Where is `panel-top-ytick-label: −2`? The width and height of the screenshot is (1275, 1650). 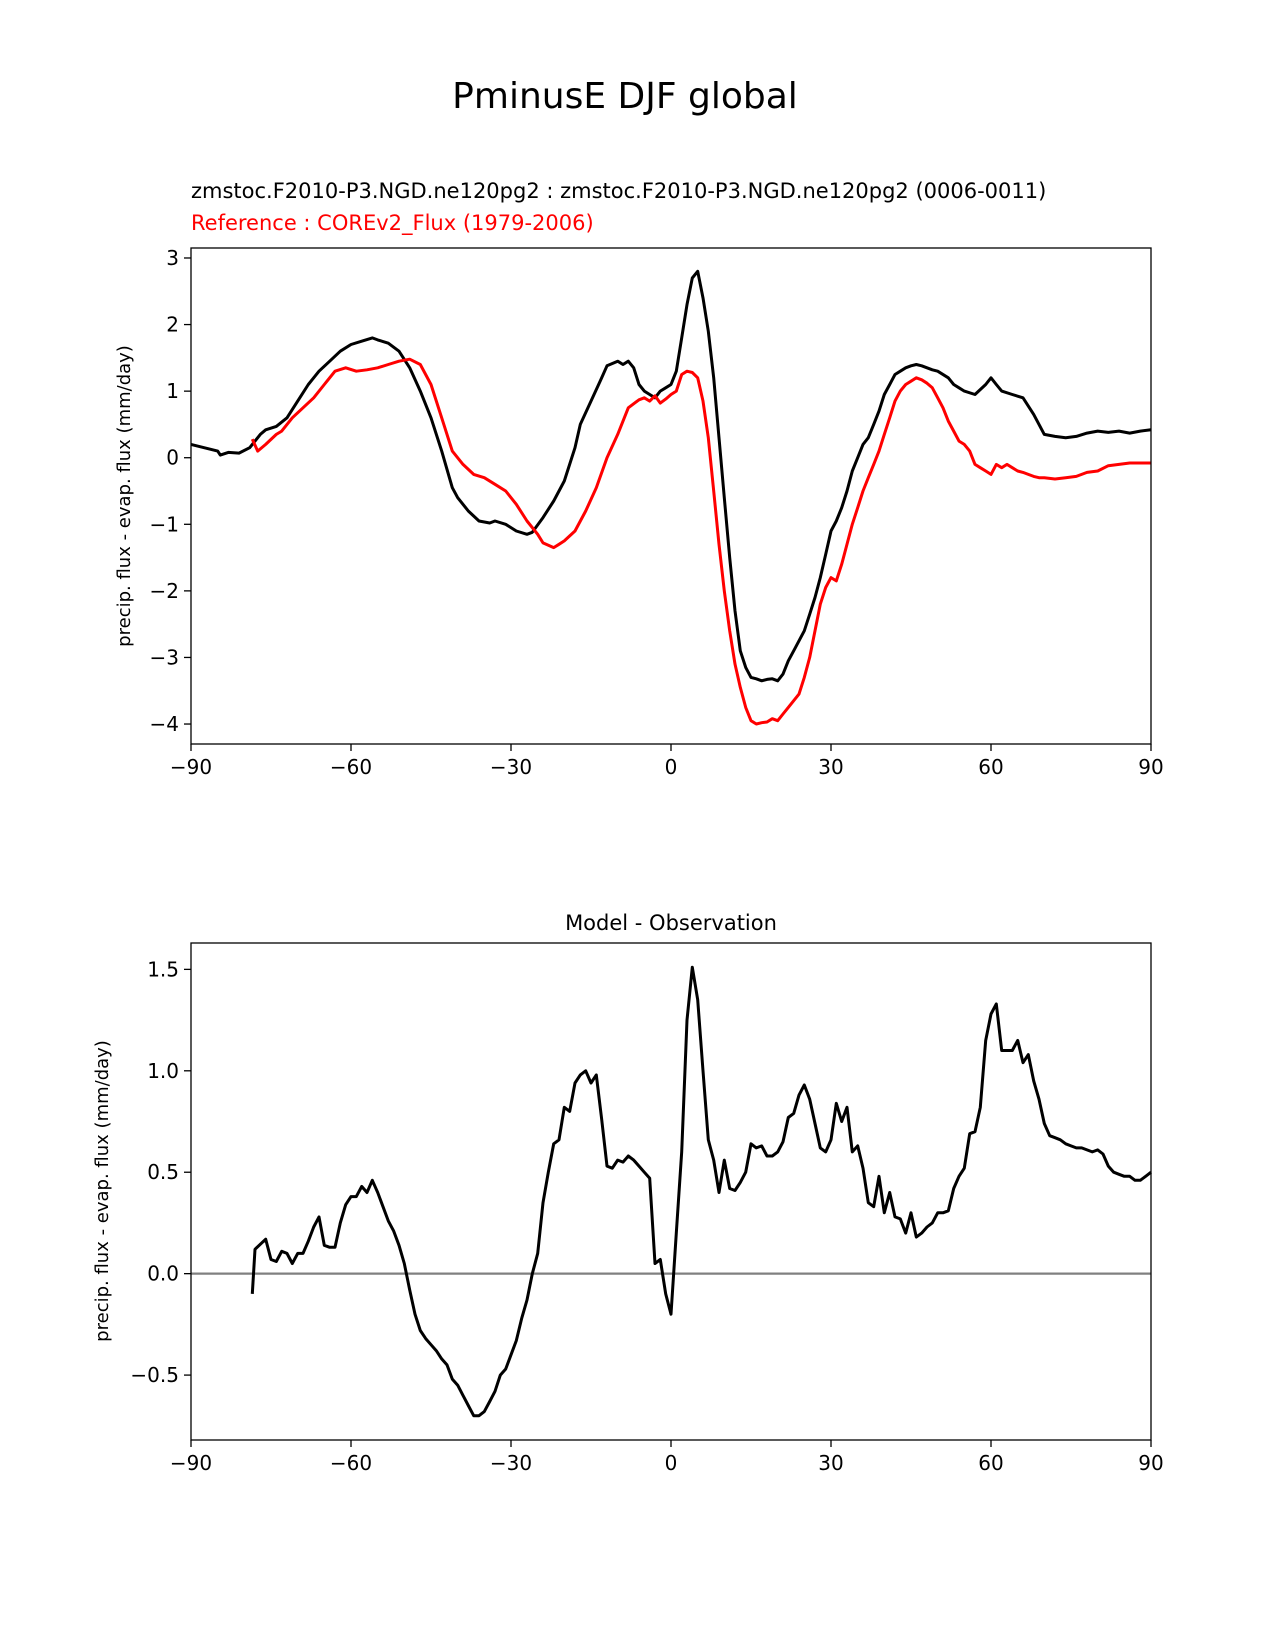
panel-top-ytick-label: −2 is located at coordinates (164, 591).